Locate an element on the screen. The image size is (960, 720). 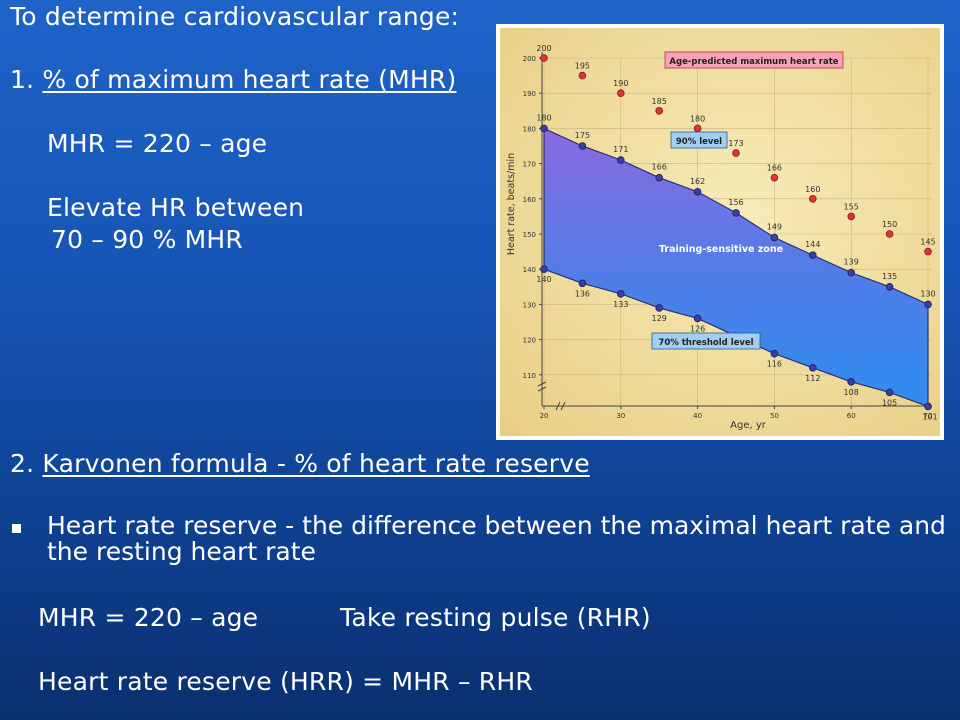
y-tick-label: 120 is located at coordinates (529, 341).